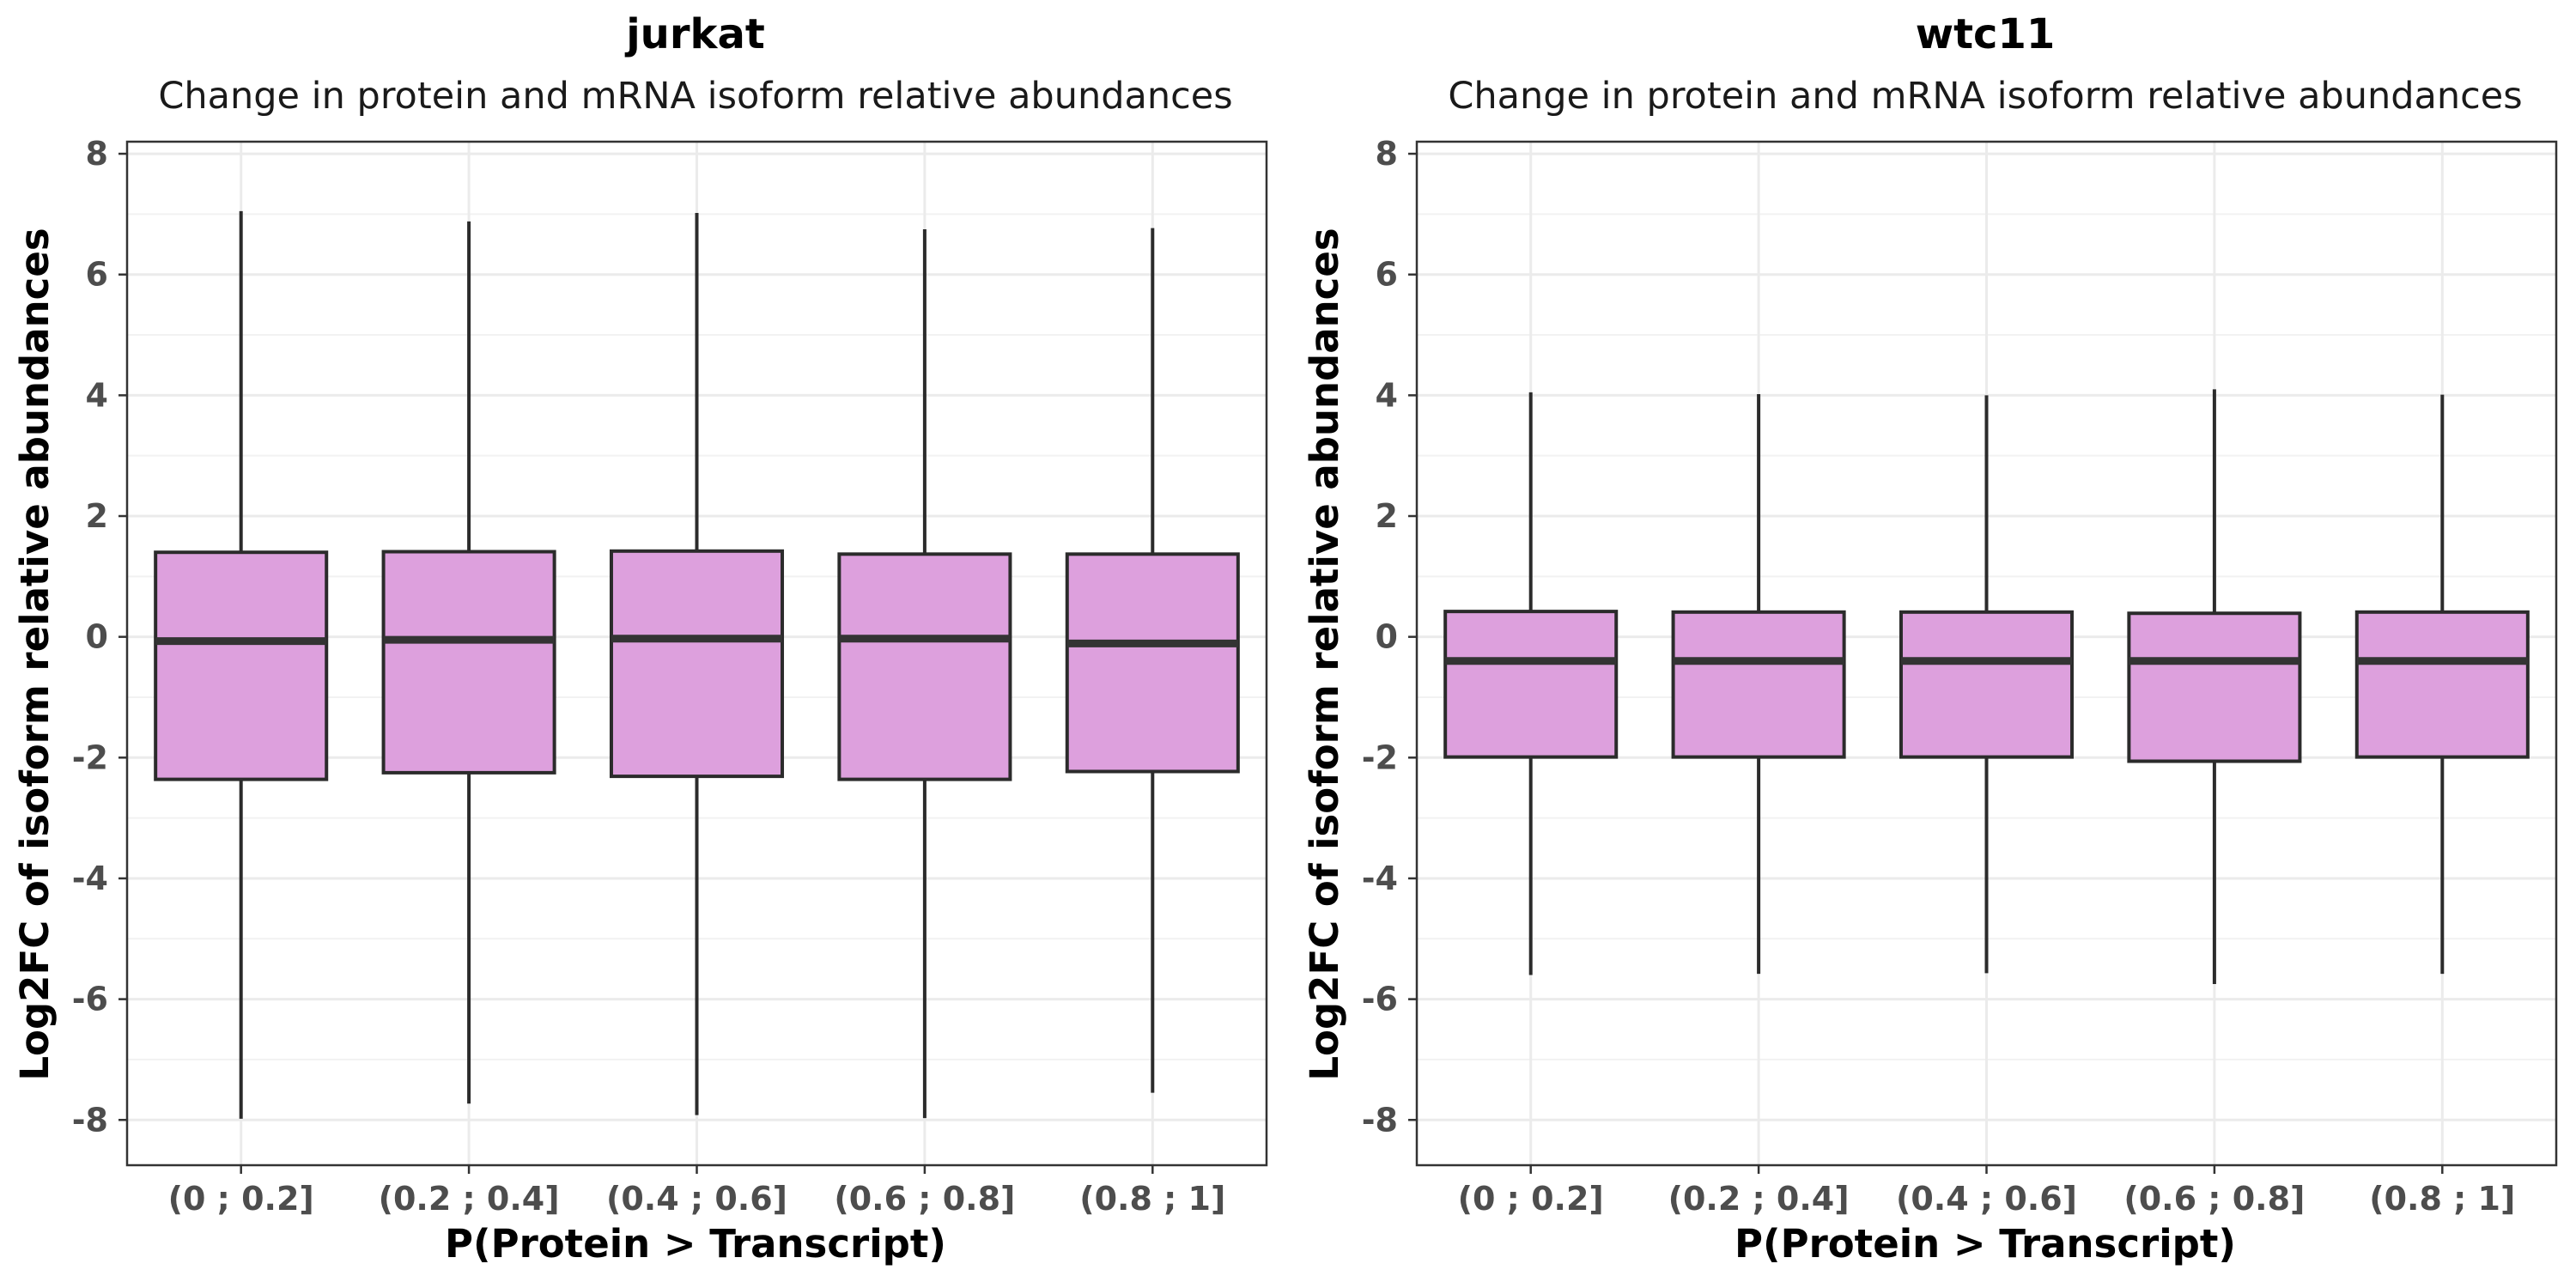 The width and height of the screenshot is (2576, 1288). What do you see at coordinates (695, 34) in the screenshot?
I see `panel-title: jurkat` at bounding box center [695, 34].